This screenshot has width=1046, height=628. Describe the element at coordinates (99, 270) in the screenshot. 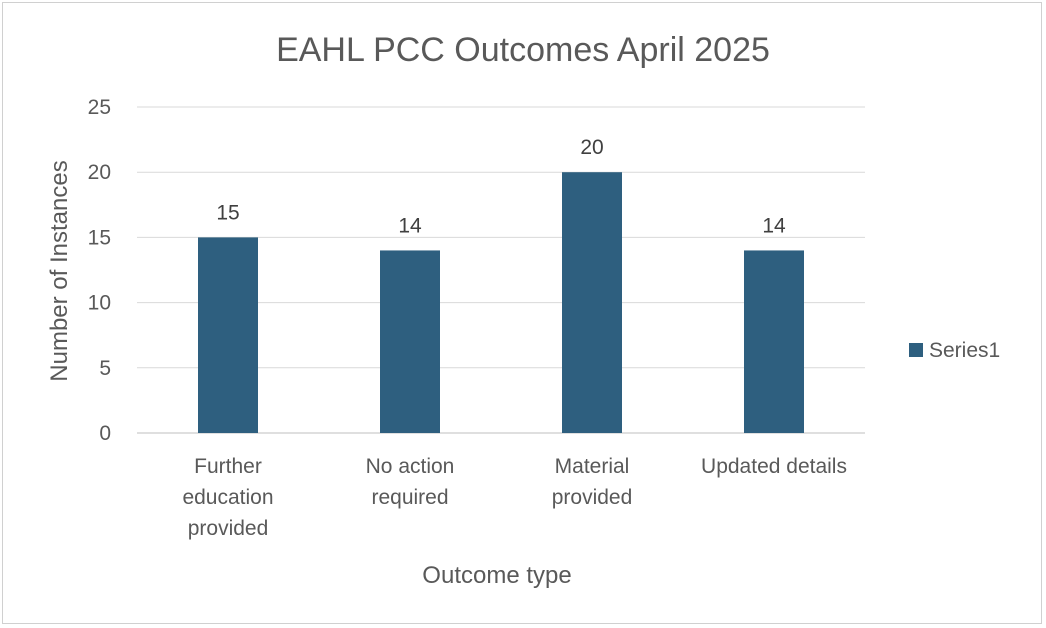

I see `y-axis-ticks: 0 5 10 15 20 25` at that location.